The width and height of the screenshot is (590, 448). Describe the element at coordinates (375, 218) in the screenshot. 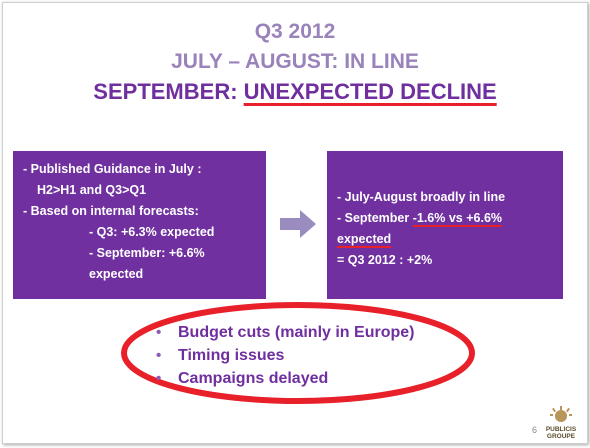

I see `actual-september-prefix: - September` at that location.